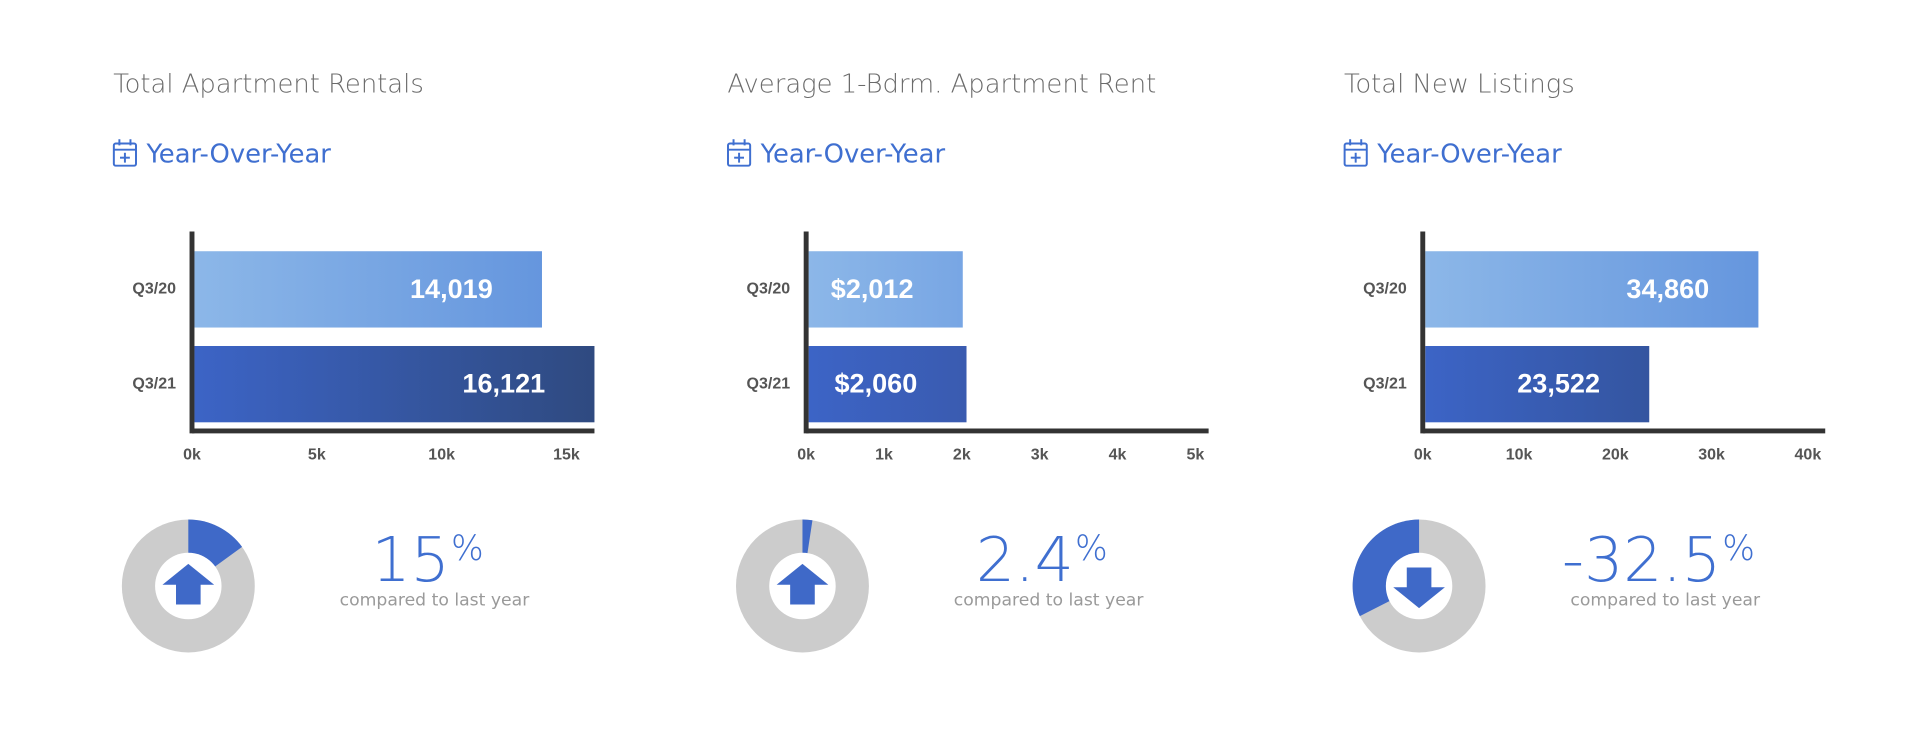  Describe the element at coordinates (1615, 455) in the screenshot. I see `x-tick-label: 20k` at that location.